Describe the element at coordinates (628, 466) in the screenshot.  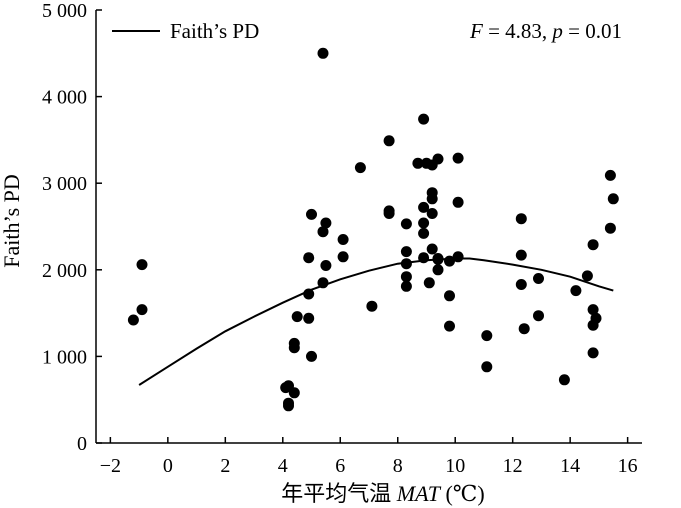
I see `x-tick-label: 16` at that location.